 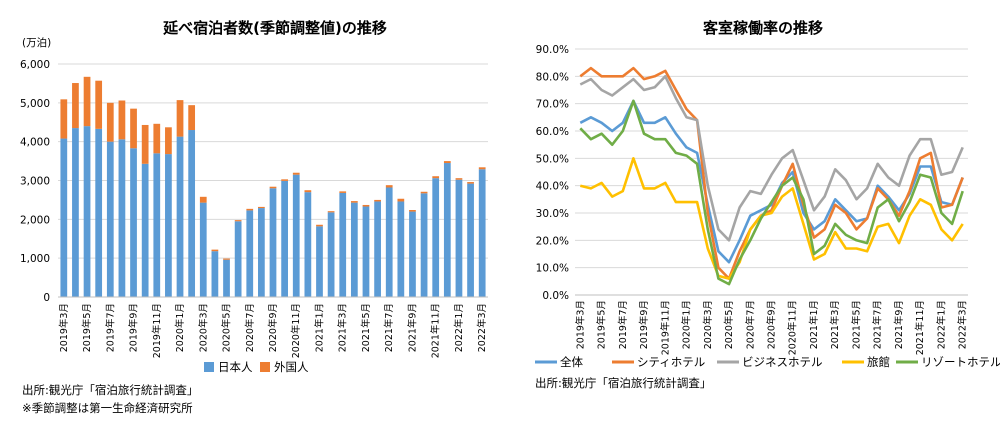 What do you see at coordinates (209, 367) in the screenshot?
I see `legend-swatch-japanese` at bounding box center [209, 367].